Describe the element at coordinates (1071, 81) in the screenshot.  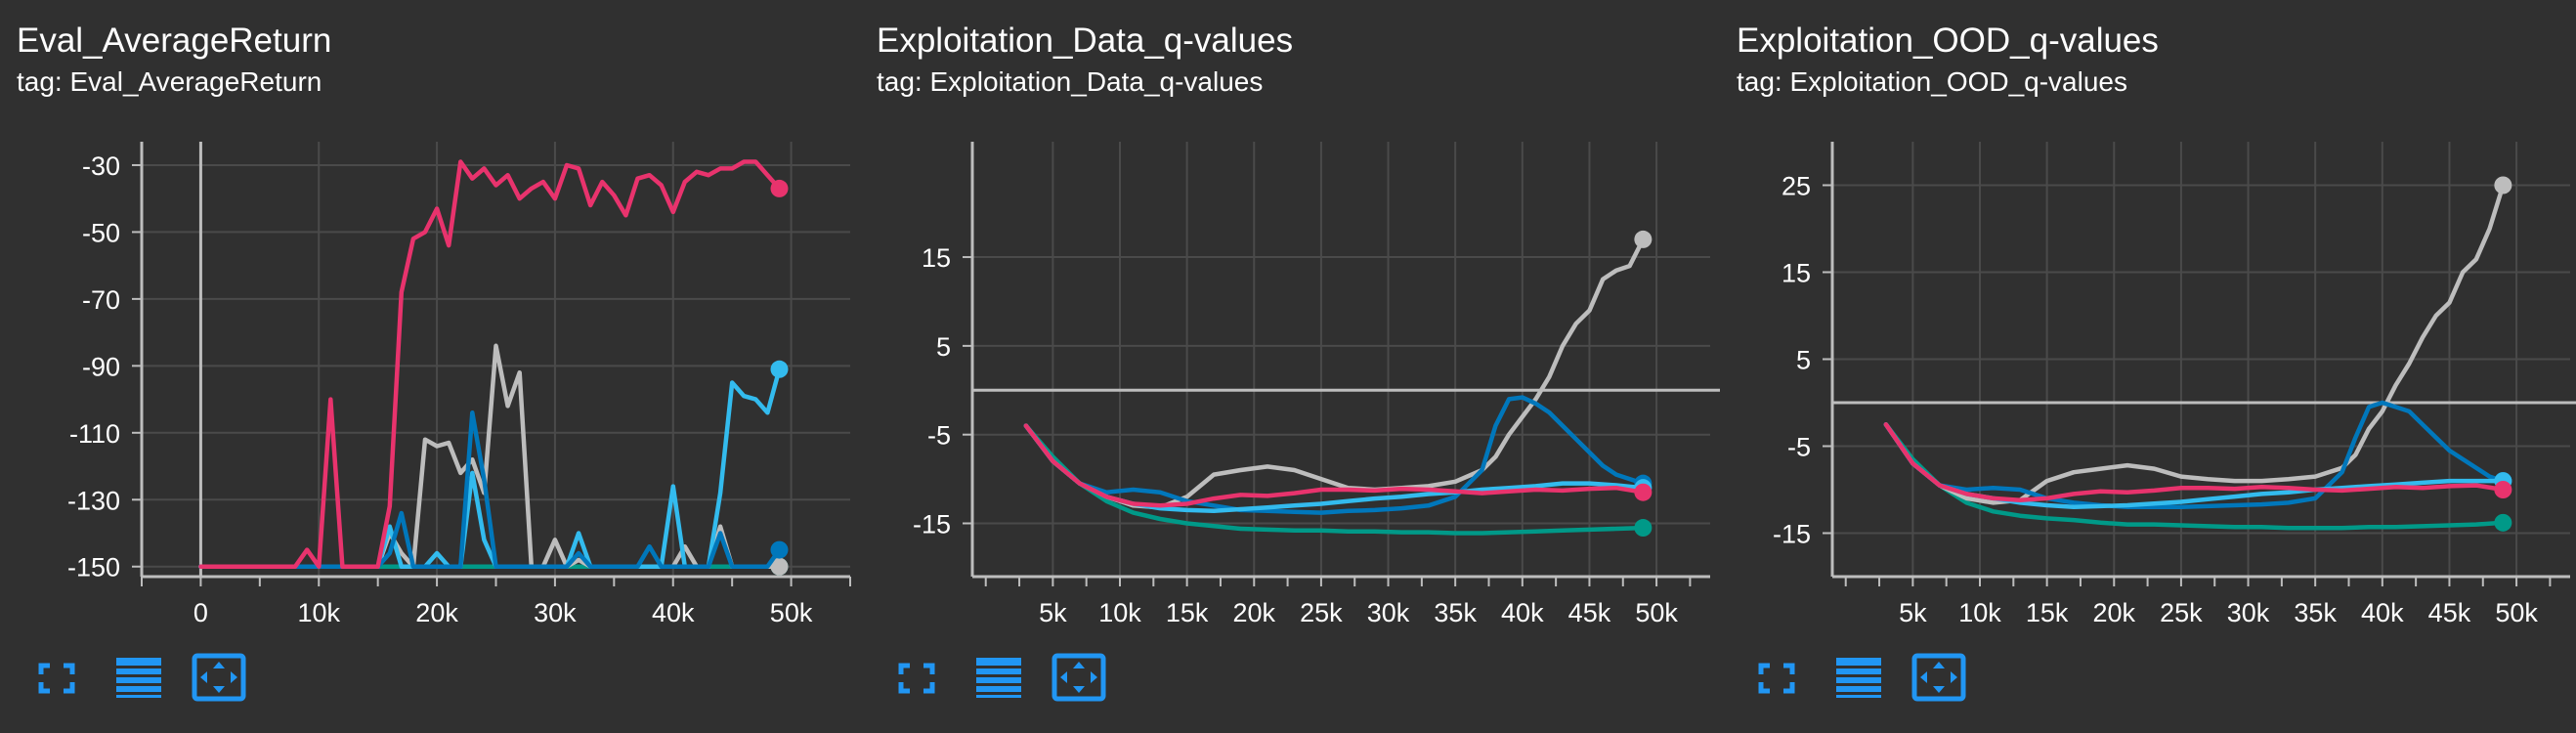
I see `chart-tag: tag: Exploitation_Data_q-values` at that location.